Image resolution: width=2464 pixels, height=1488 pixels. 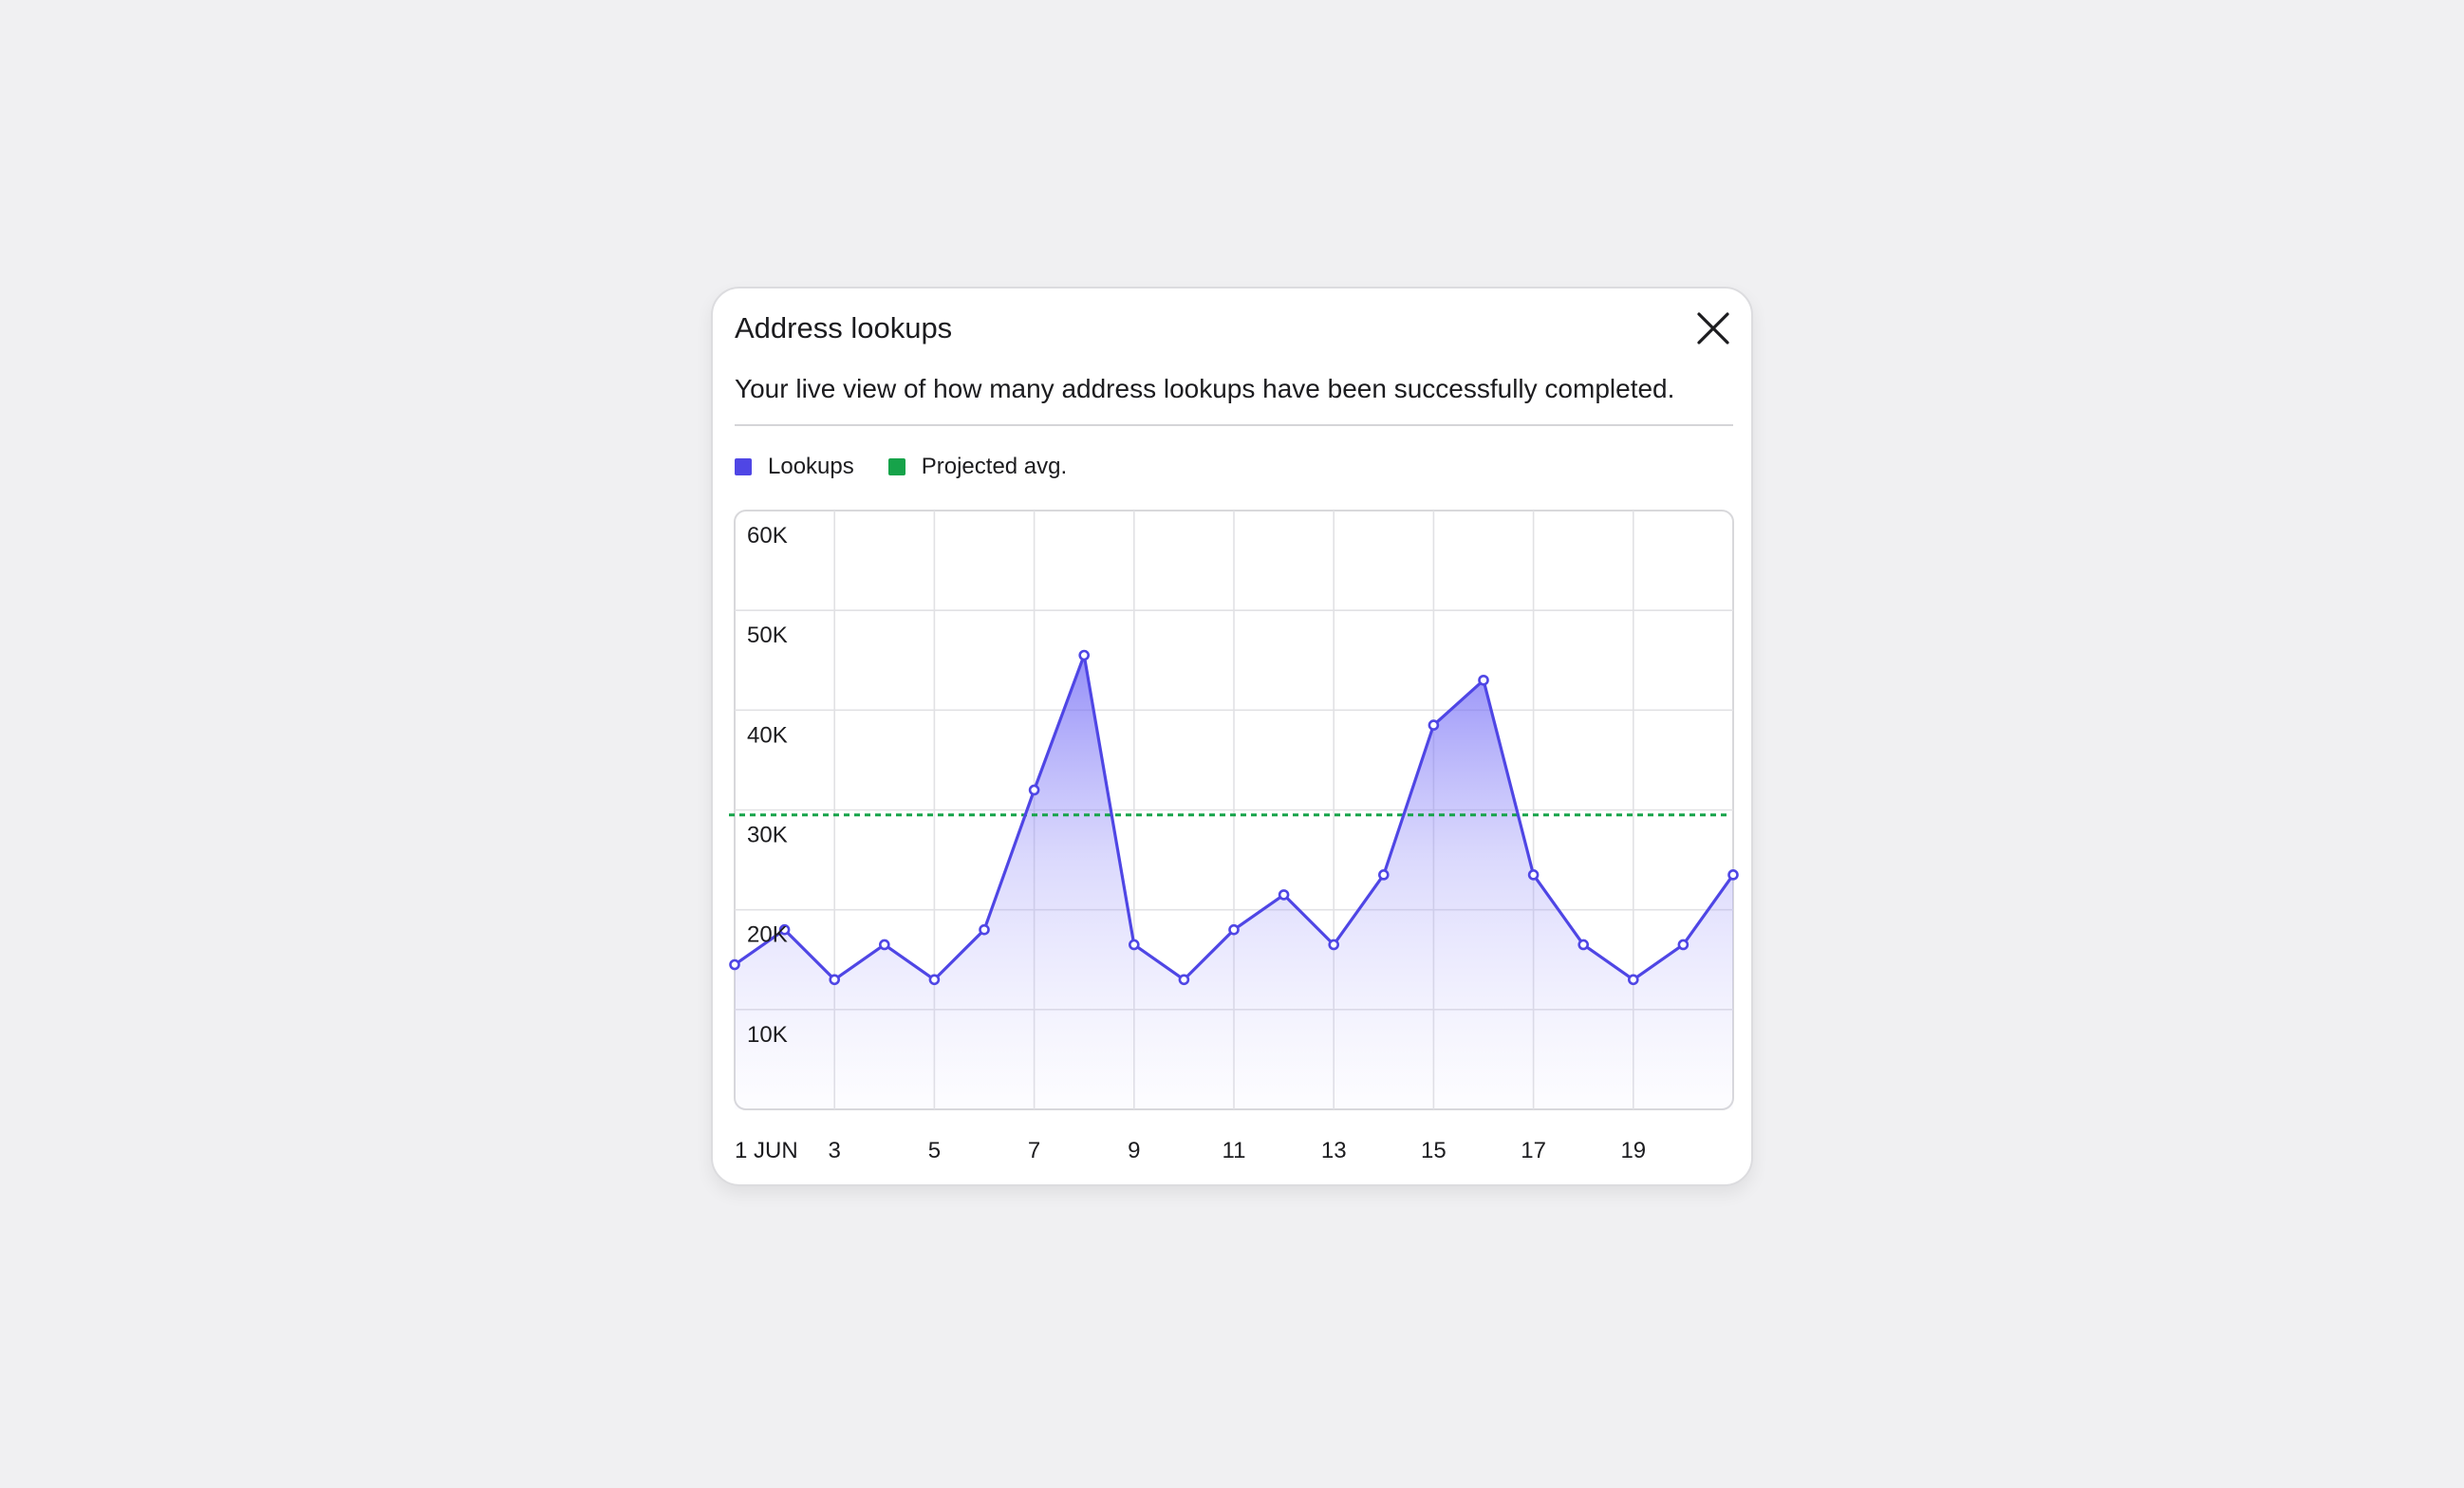 I want to click on x-tick-label: 13, so click(x=1334, y=1150).